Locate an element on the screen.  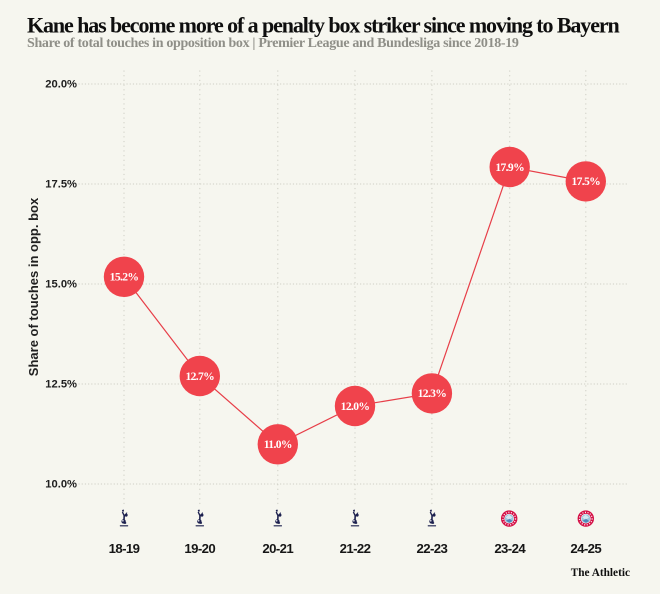
svg-text: 21-22 is located at coordinates (355, 548).